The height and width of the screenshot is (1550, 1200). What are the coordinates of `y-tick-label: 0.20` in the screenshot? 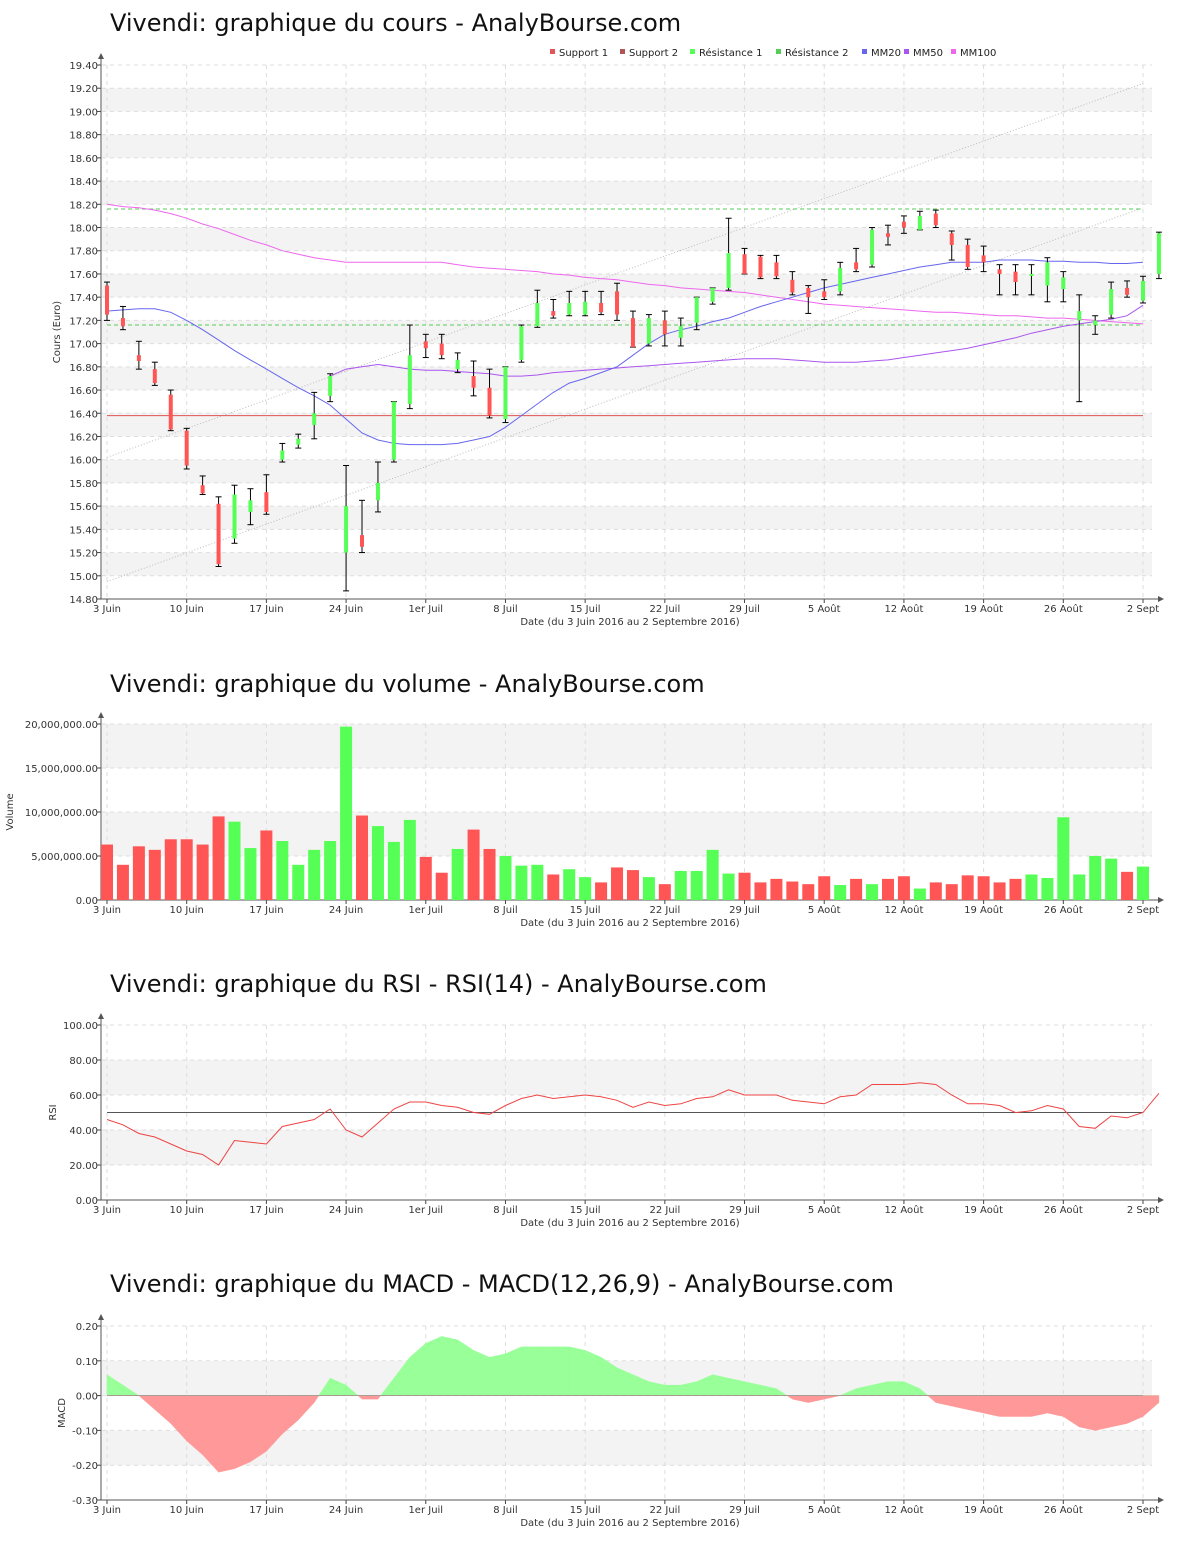 It's located at (87, 1327).